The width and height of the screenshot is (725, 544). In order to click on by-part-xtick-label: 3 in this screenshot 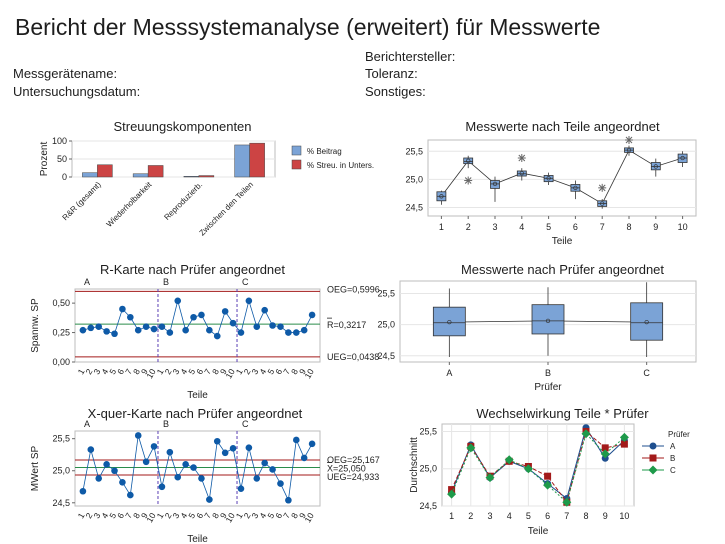, I will do `click(494, 227)`.